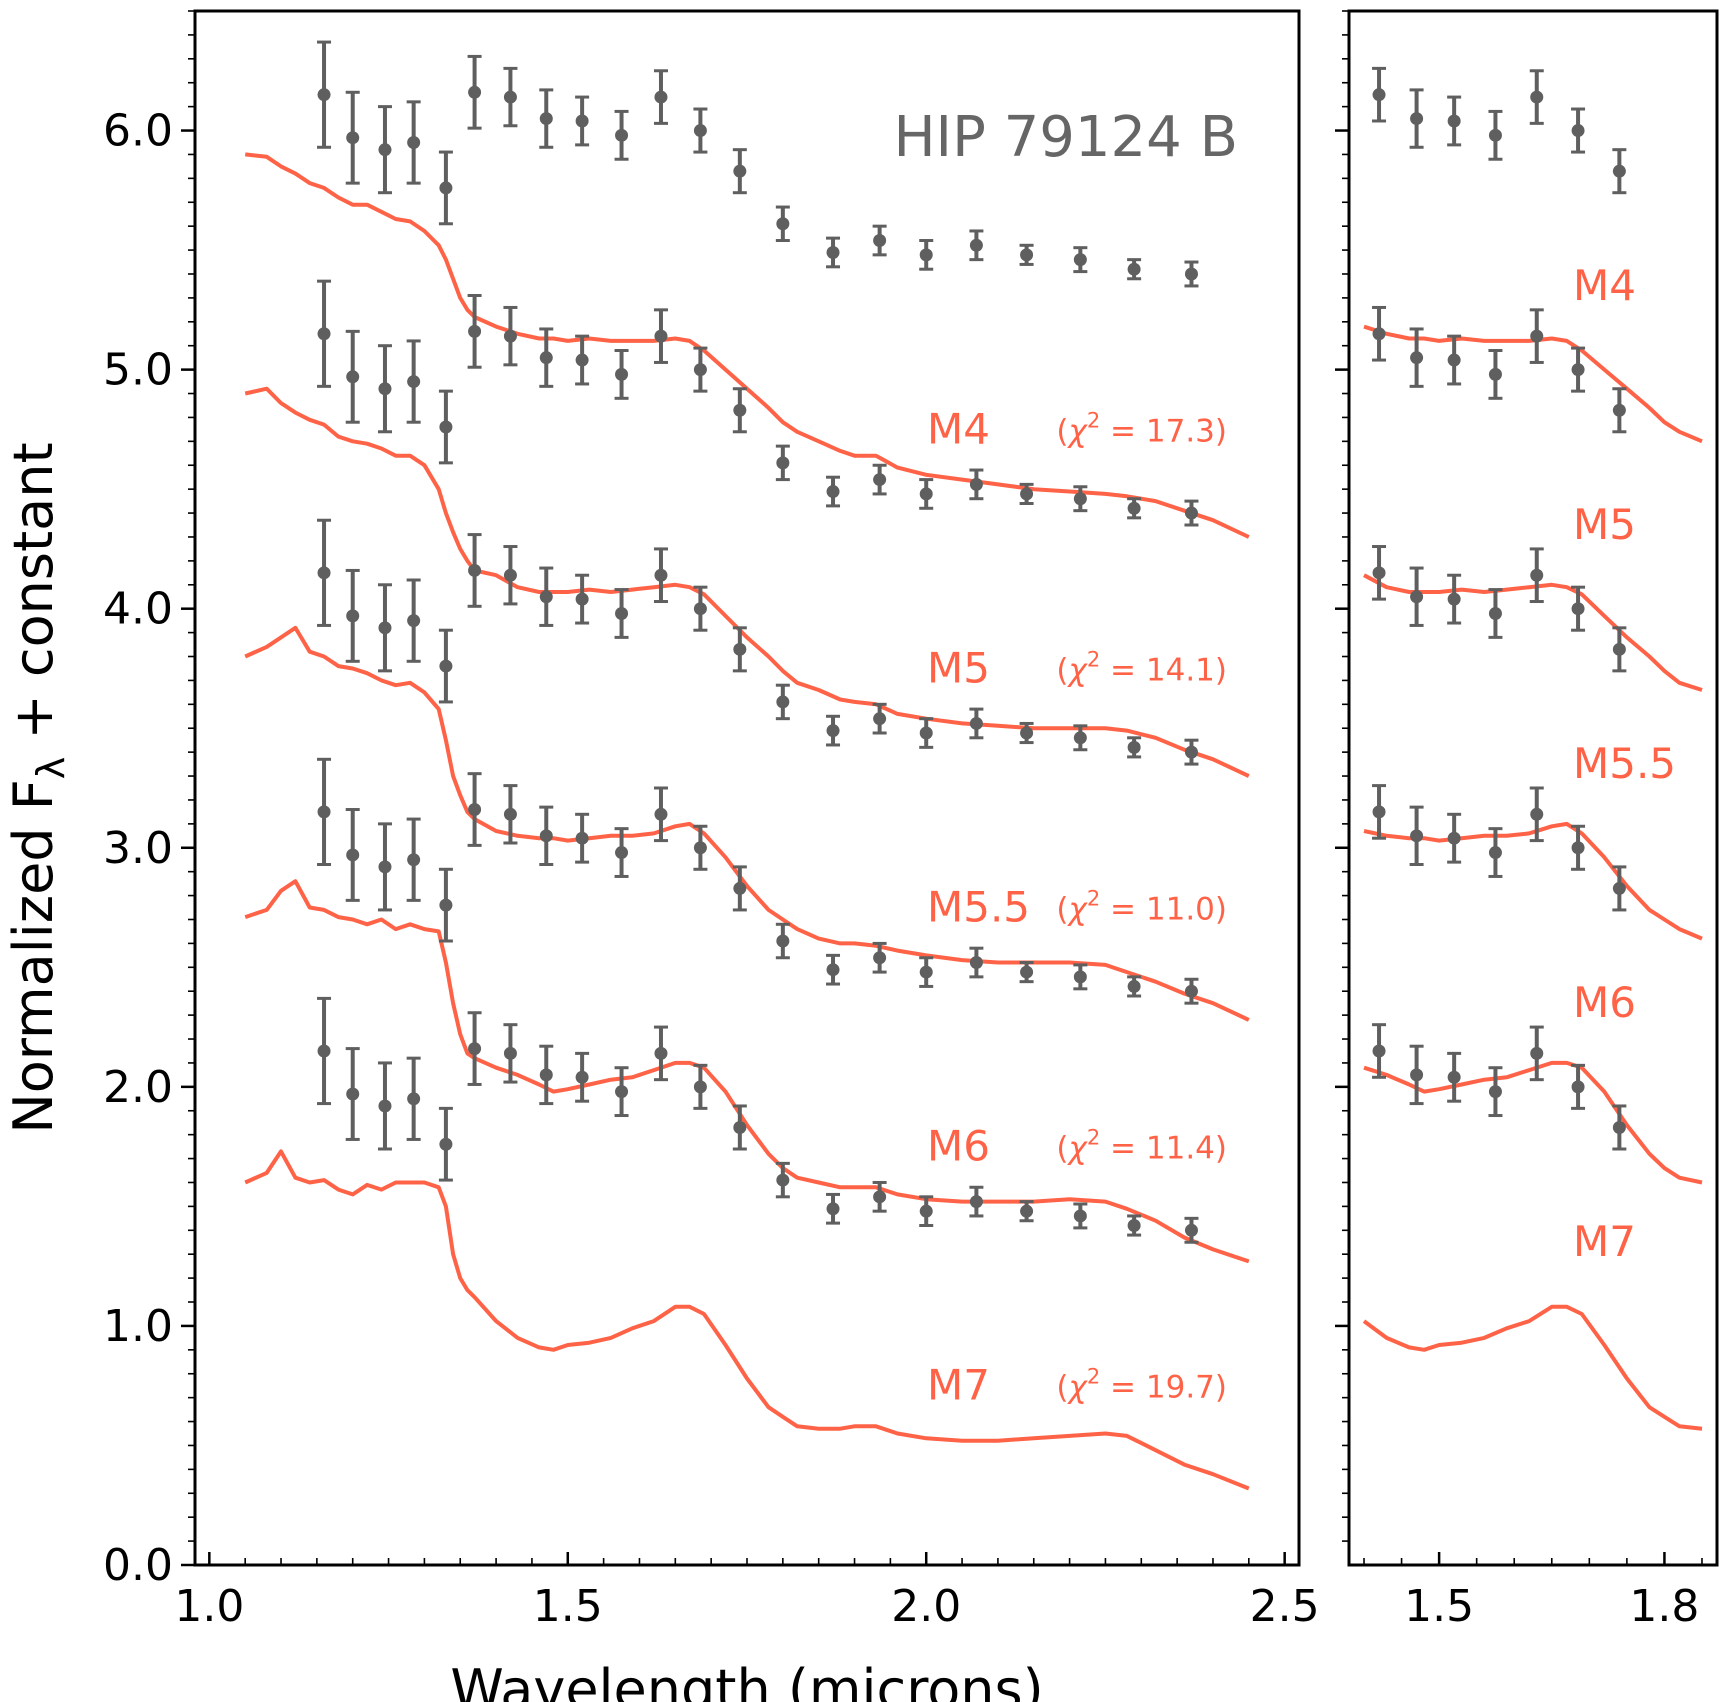  I want to click on chi2-label: (χ2 = 11.4), so click(1141, 1146).